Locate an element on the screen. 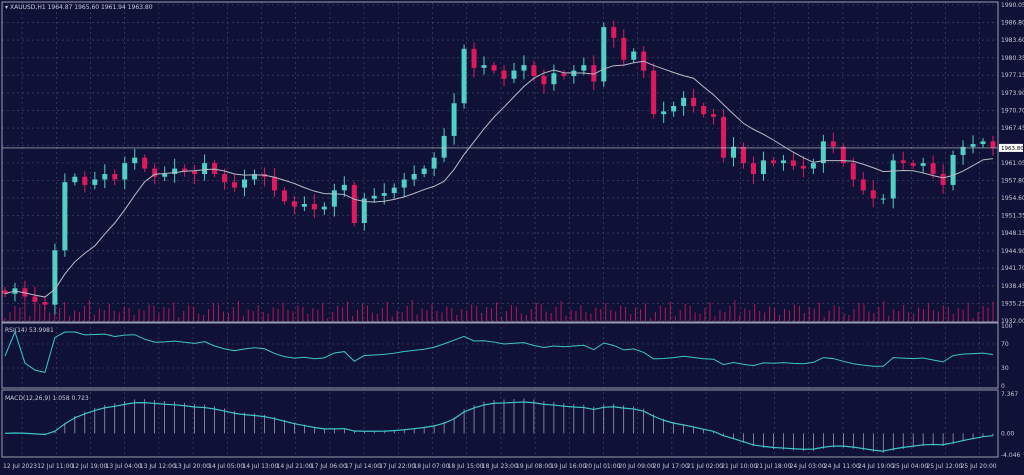 The image size is (1024, 475). price-tick-label: 1932.00 is located at coordinates (1012, 321).